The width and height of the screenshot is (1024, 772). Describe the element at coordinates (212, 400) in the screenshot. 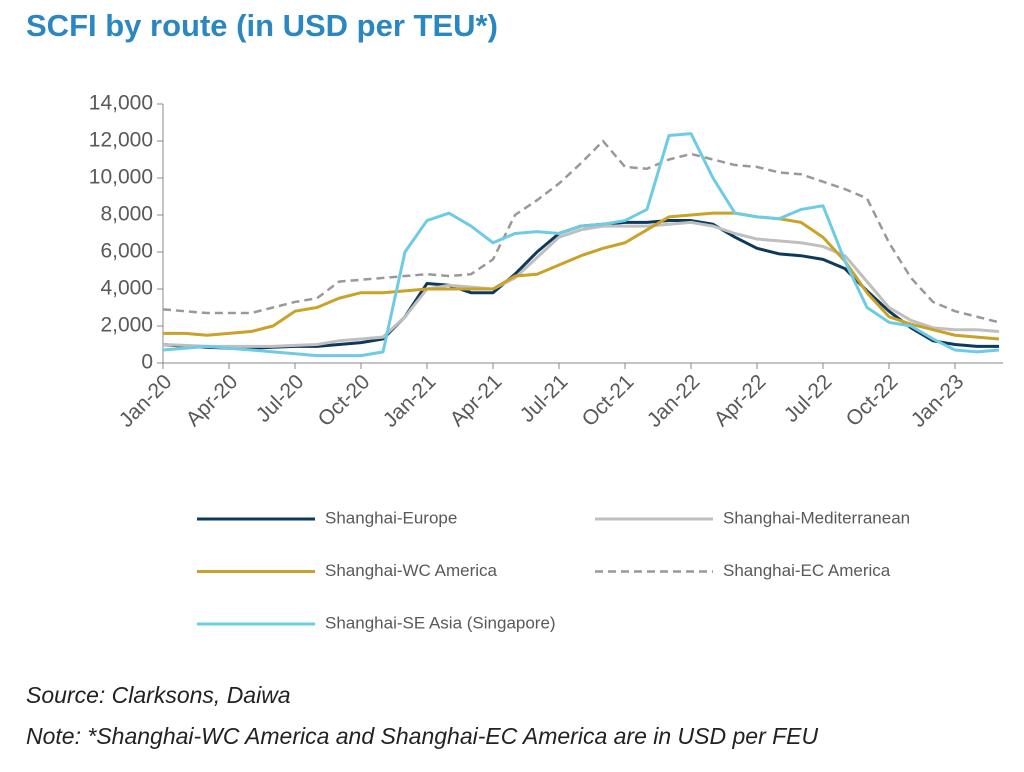

I see `x-tick-label: Apr-20` at that location.